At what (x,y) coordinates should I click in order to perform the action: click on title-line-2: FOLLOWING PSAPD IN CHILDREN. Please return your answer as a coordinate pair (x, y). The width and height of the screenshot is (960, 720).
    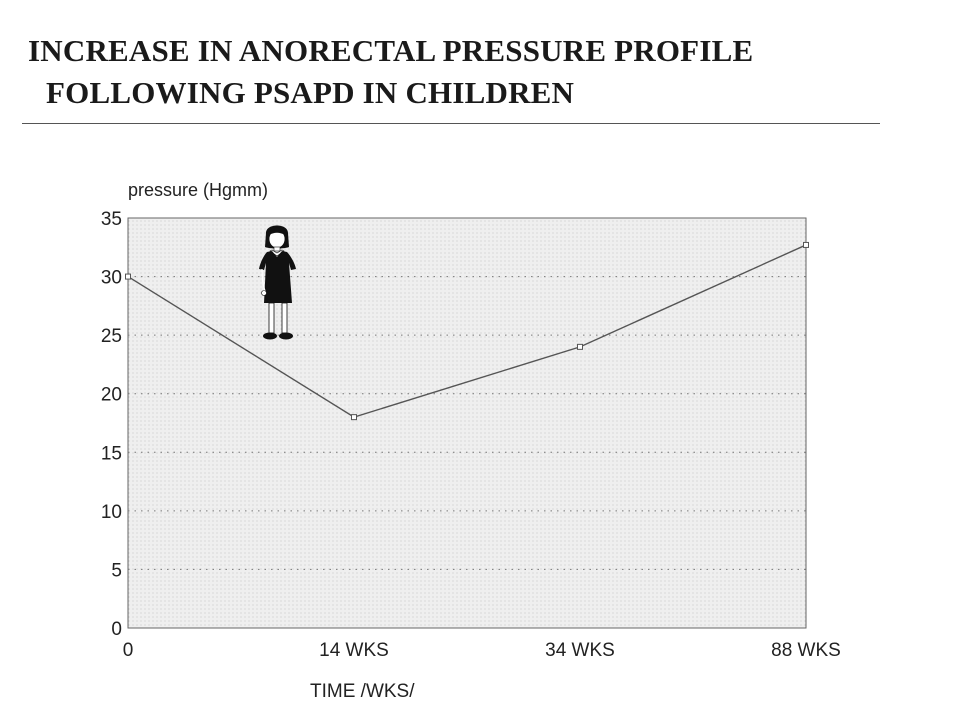
    Looking at the image, I should click on (310, 92).